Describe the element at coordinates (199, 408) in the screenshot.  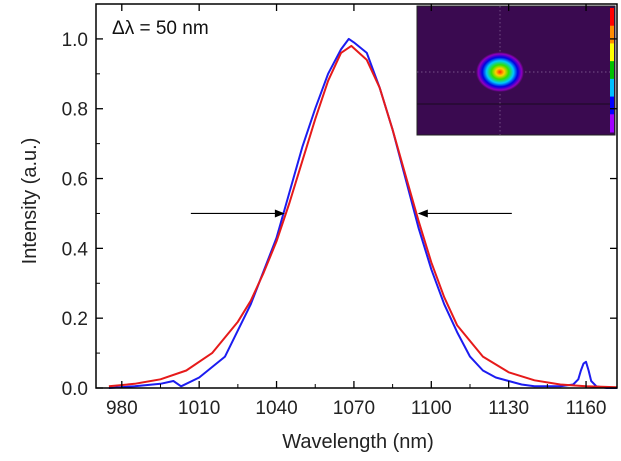
I see `x-tick-label: 1010` at that location.